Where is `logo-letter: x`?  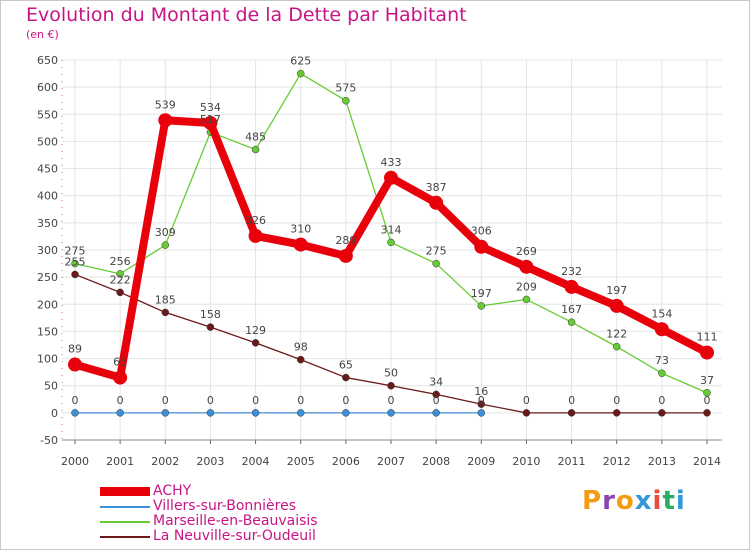
logo-letter: x is located at coordinates (643, 501).